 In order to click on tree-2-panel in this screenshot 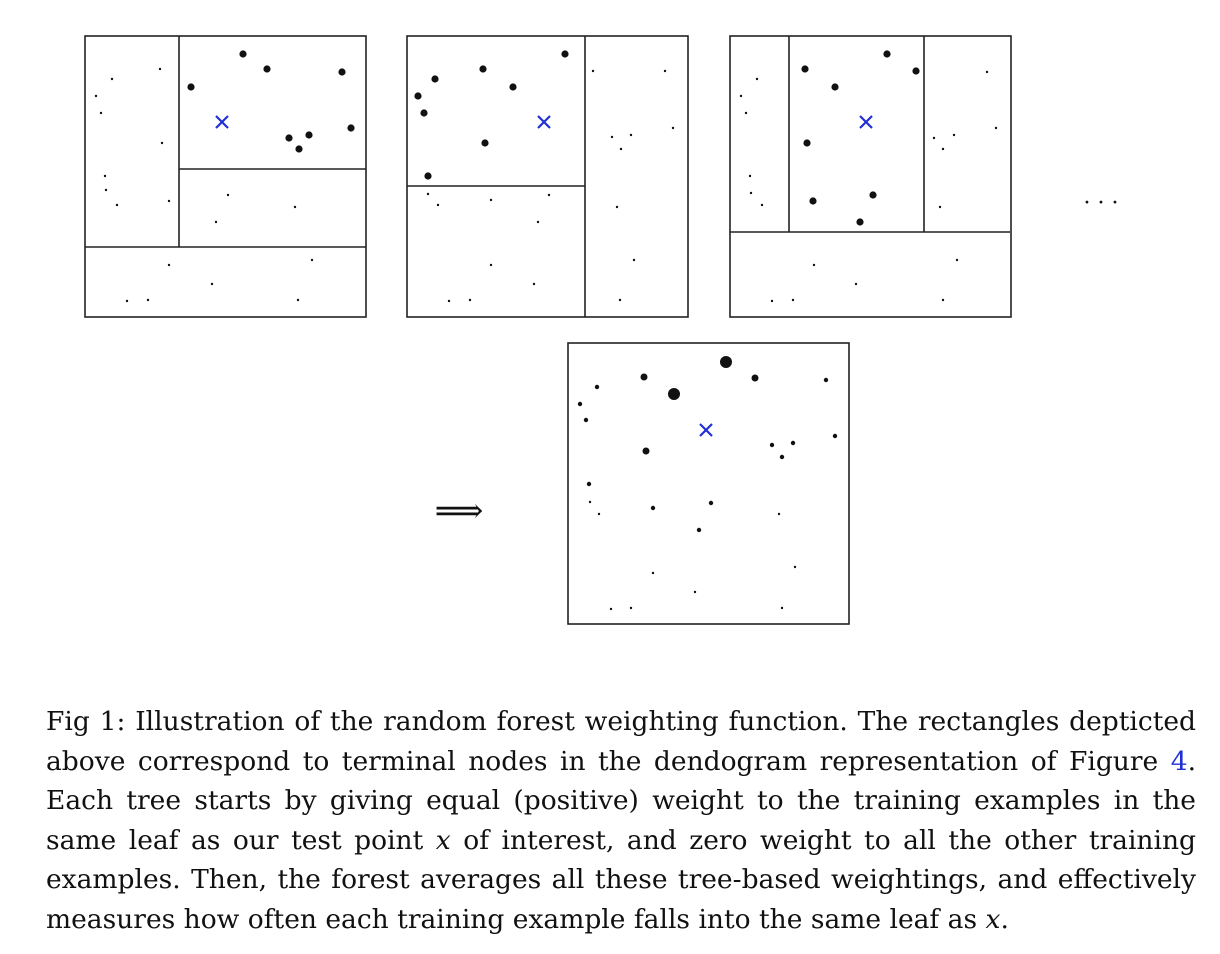, I will do `click(547, 176)`.